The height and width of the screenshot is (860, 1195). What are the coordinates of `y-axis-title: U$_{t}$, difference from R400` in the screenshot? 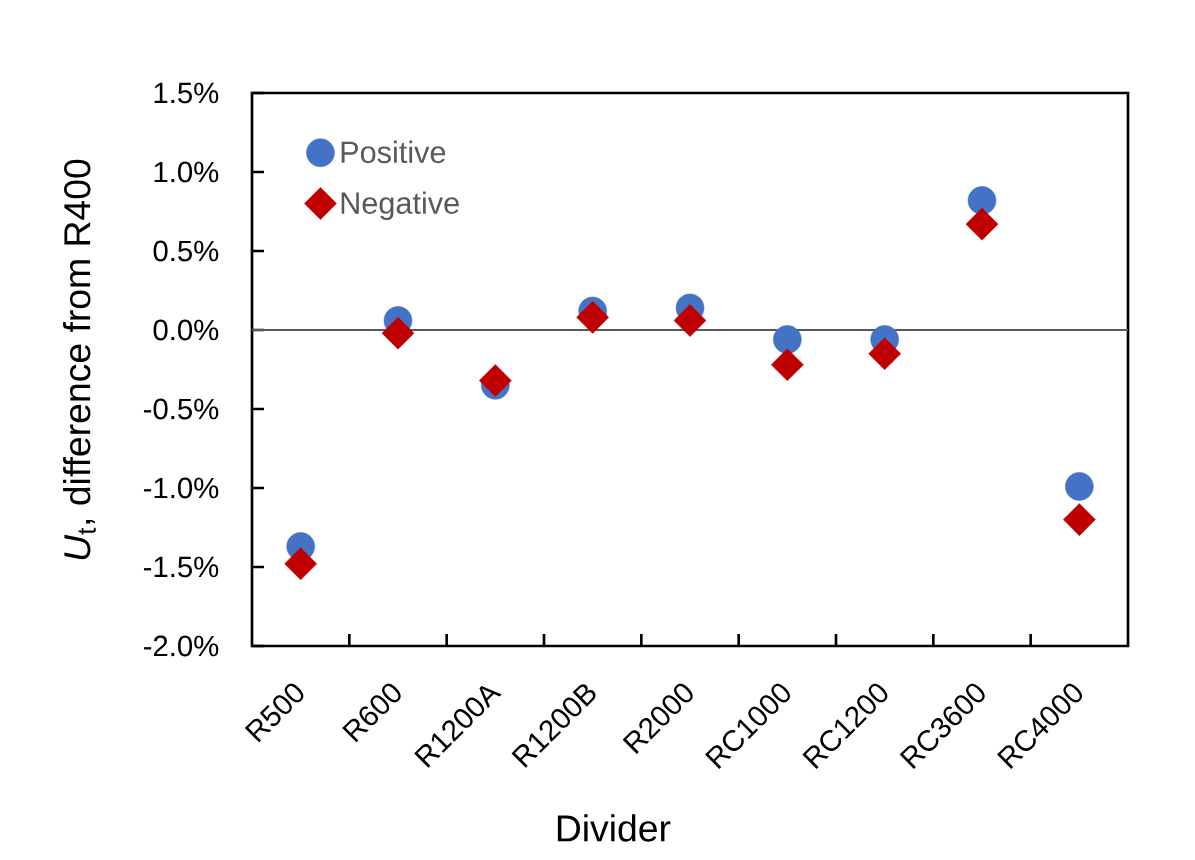 It's located at (79, 359).